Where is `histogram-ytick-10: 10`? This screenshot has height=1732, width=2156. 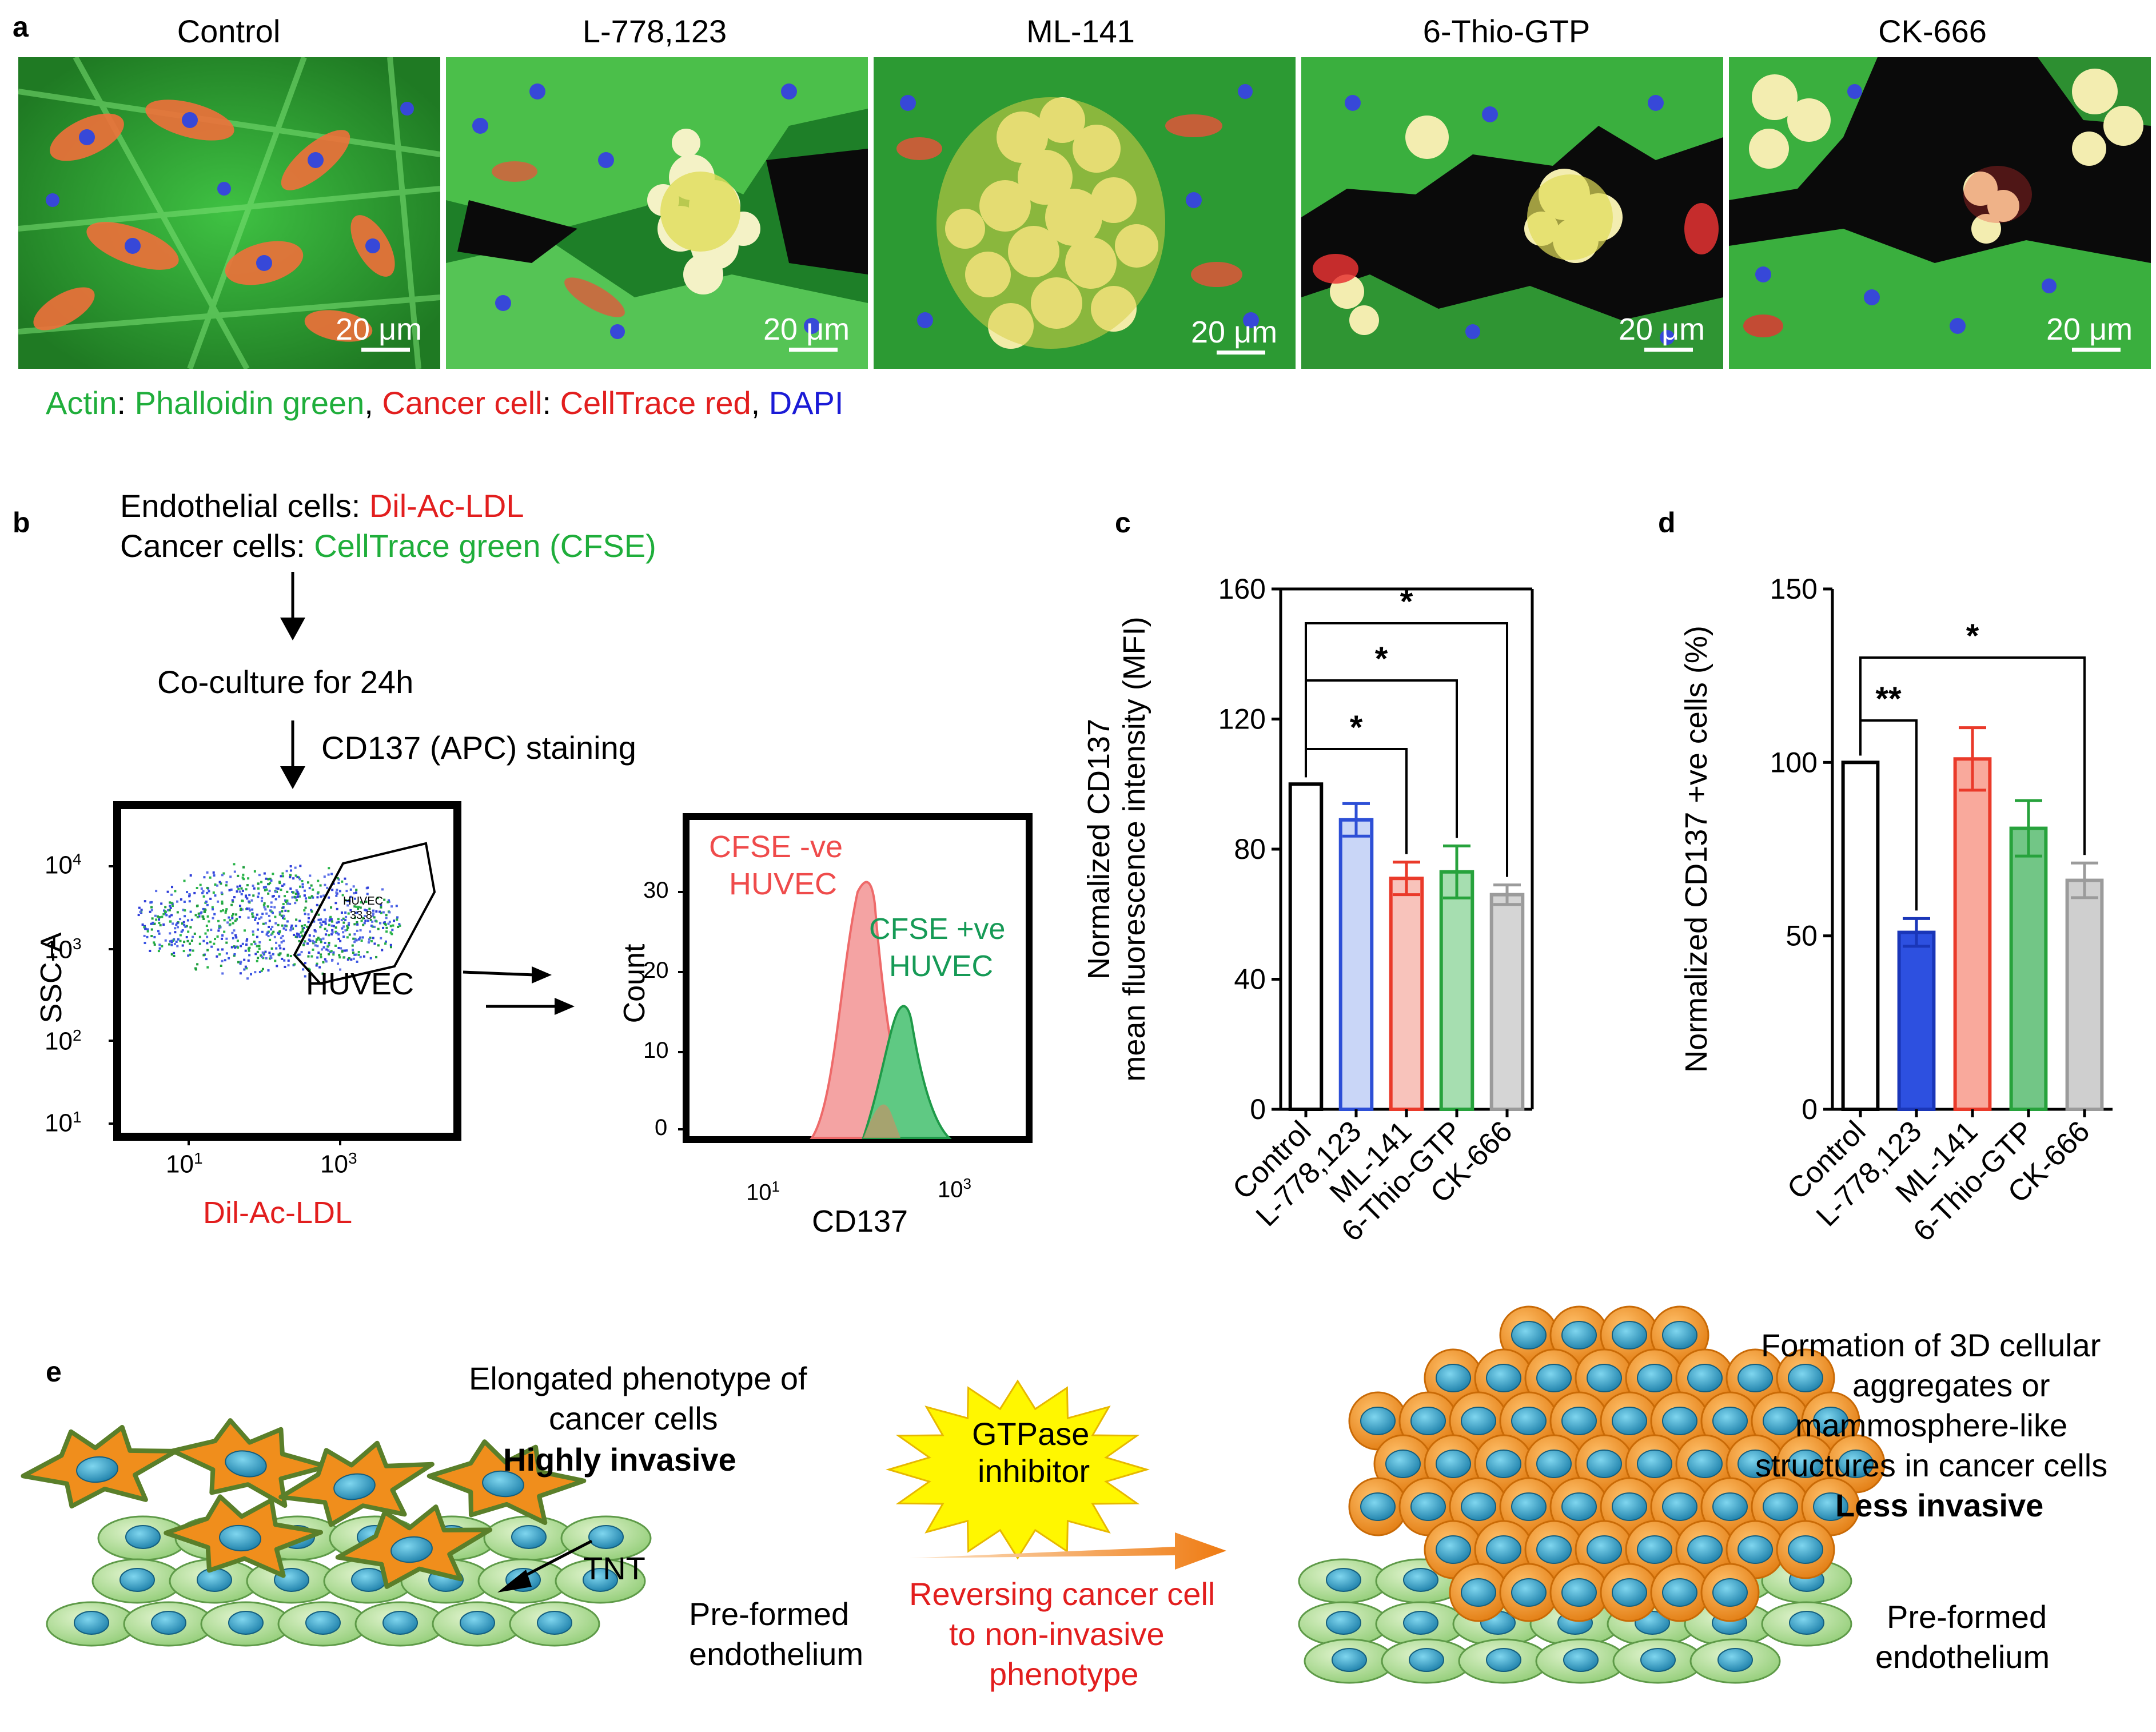
histogram-ytick-10: 10 is located at coordinates (656, 1051).